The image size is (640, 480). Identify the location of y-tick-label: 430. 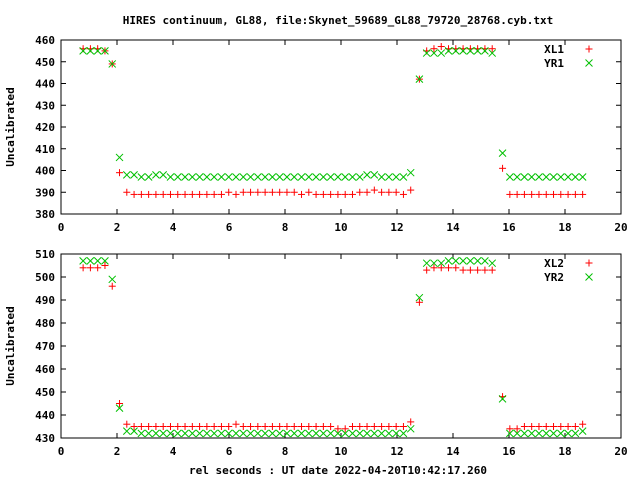
(45, 105).